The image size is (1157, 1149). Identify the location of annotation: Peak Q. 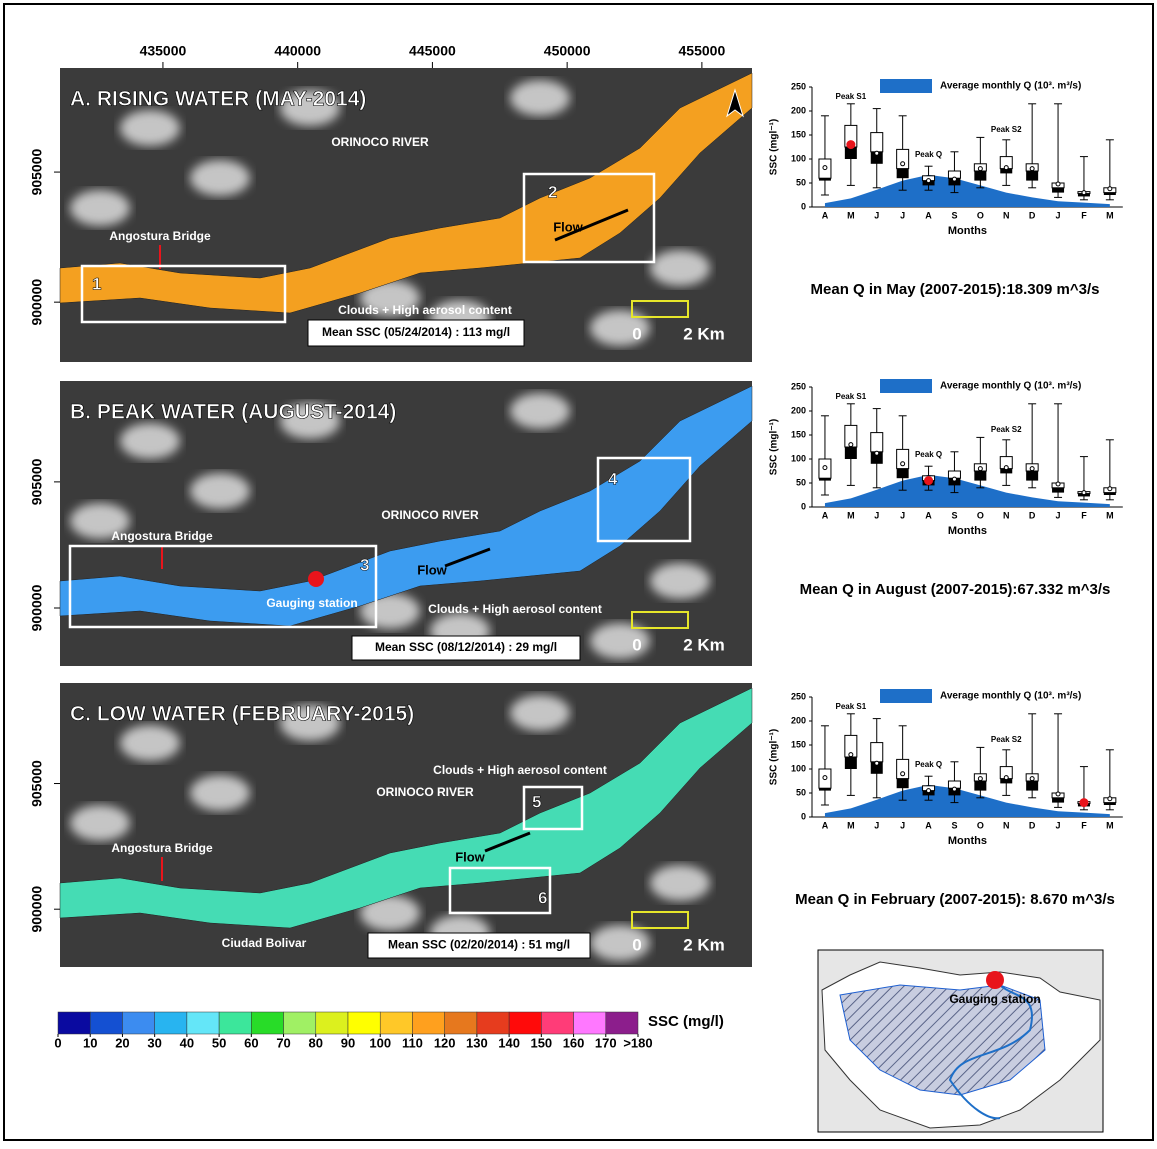
(928, 154).